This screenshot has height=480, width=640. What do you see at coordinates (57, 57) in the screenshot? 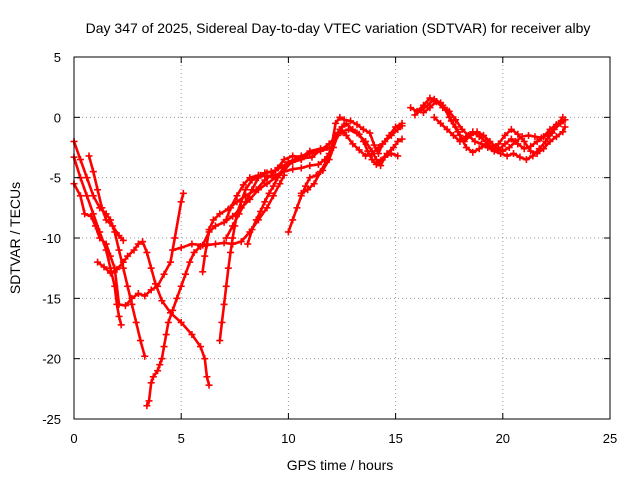
I see `y-tick-label: 5` at bounding box center [57, 57].